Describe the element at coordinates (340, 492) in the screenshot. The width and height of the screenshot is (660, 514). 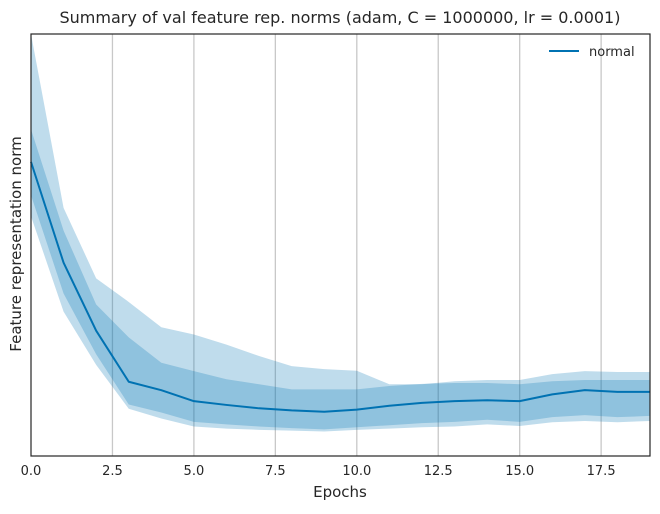
I see `x-axis-label: Epochs` at that location.